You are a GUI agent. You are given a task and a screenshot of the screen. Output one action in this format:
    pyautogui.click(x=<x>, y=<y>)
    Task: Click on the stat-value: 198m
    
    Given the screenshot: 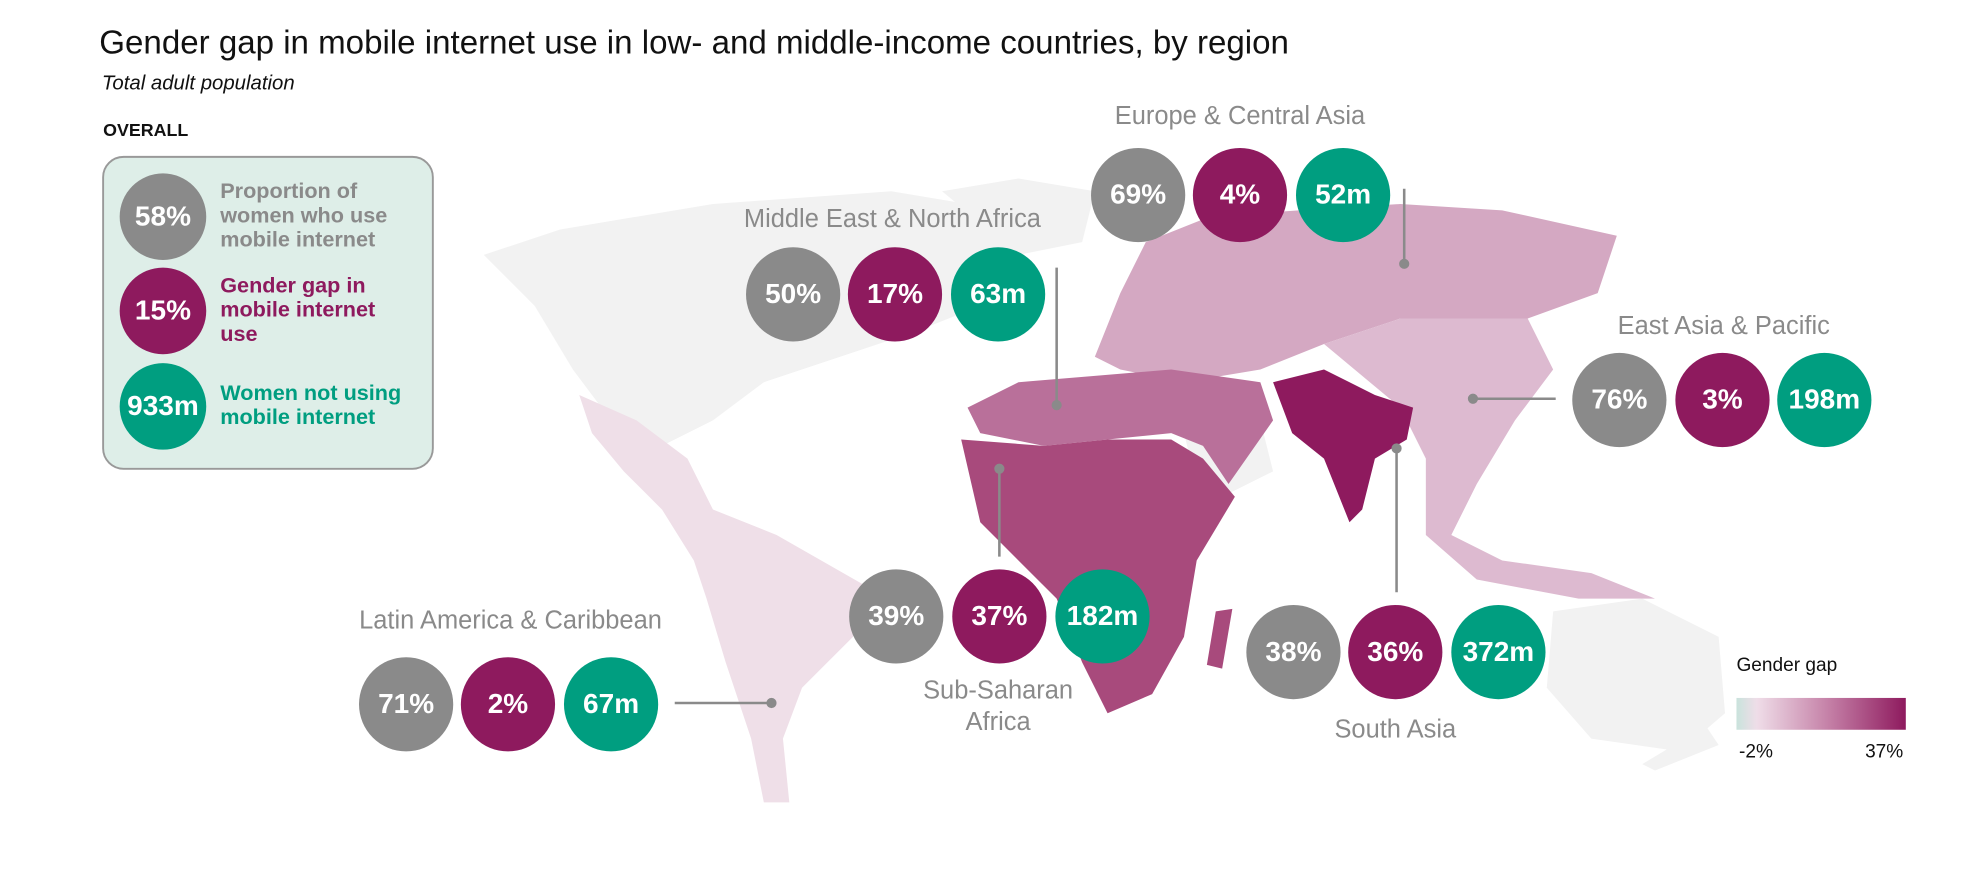 What is the action you would take?
    pyautogui.click(x=1825, y=399)
    